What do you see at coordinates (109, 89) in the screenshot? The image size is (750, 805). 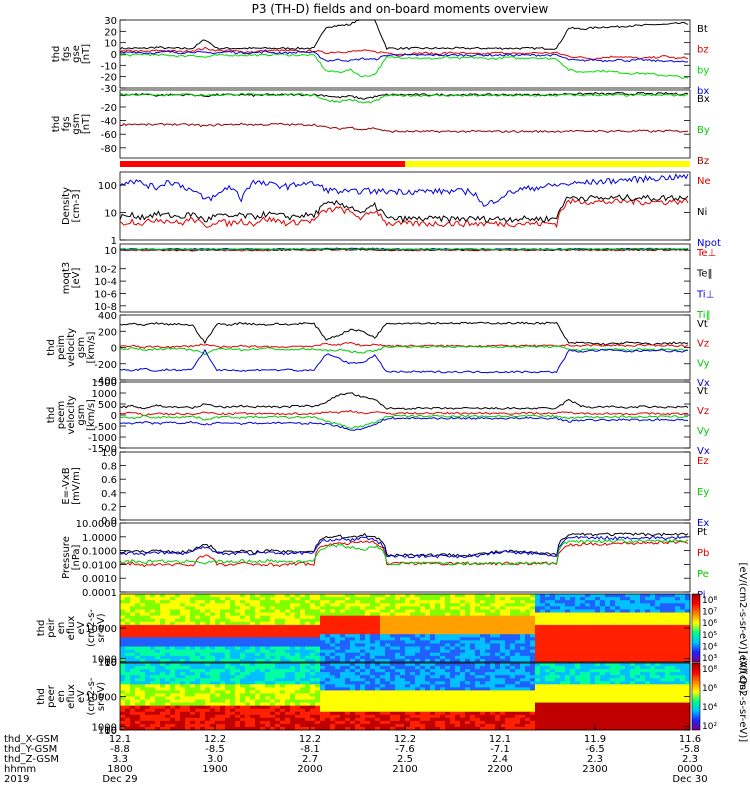 I see `y-tick-label: -30` at bounding box center [109, 89].